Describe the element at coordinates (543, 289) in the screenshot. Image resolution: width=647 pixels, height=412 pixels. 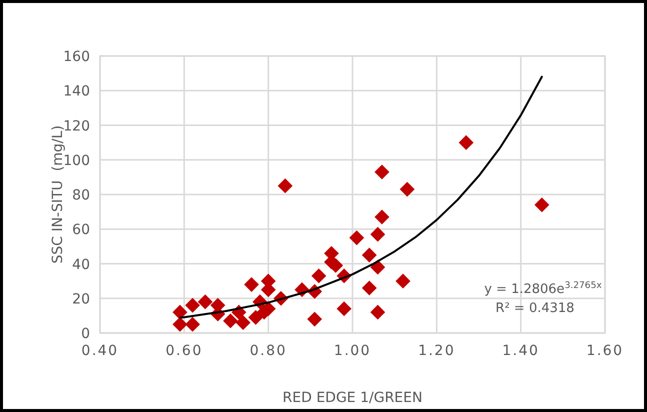
I see `annotation: y = 1.2806e$^{3.2765x}$` at that location.